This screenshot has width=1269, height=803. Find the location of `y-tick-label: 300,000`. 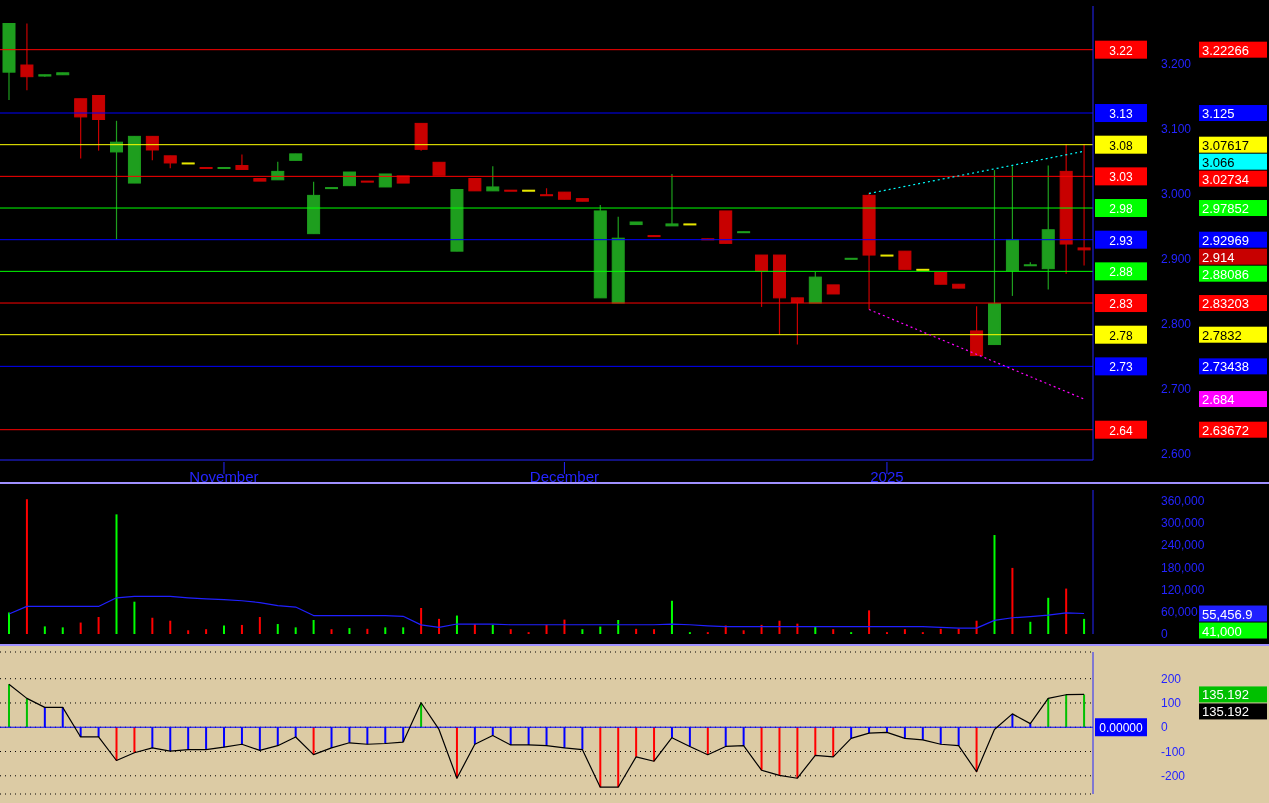

y-tick-label: 300,000 is located at coordinates (1183, 523).